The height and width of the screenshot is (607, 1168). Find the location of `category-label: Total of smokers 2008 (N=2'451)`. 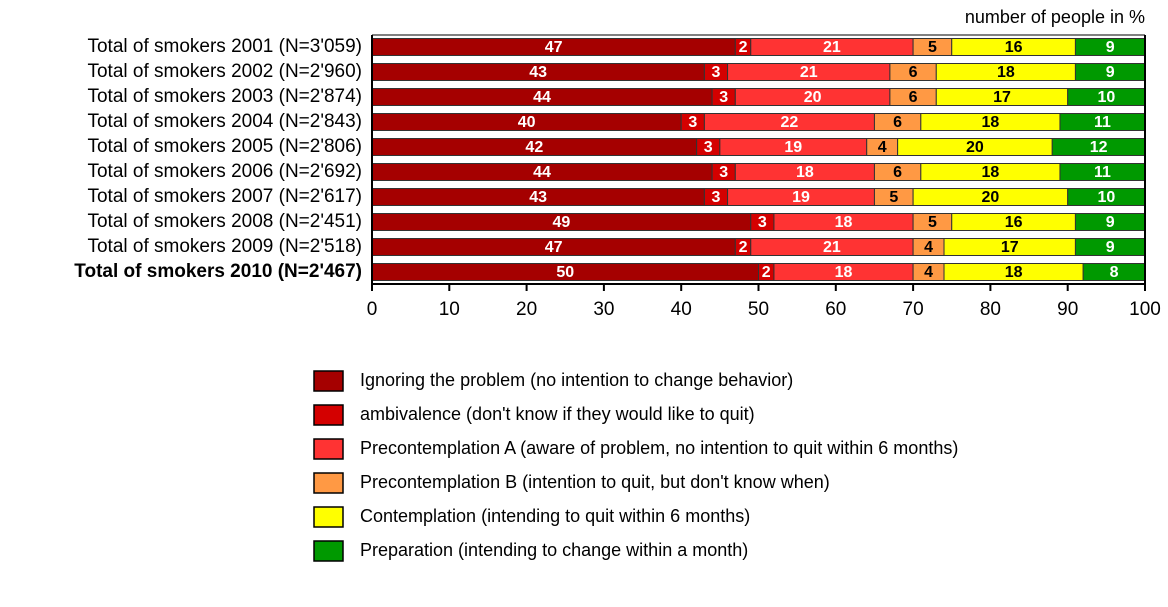

category-label: Total of smokers 2008 (N=2'451) is located at coordinates (224, 221).